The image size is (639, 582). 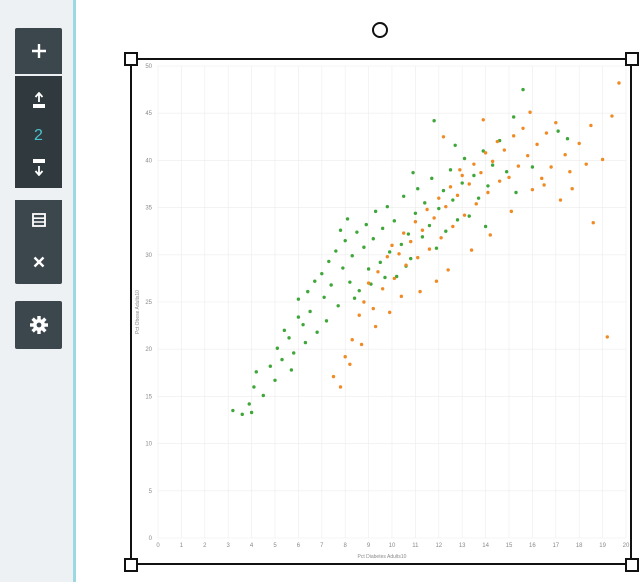 I want to click on plus-icon, so click(x=38, y=51).